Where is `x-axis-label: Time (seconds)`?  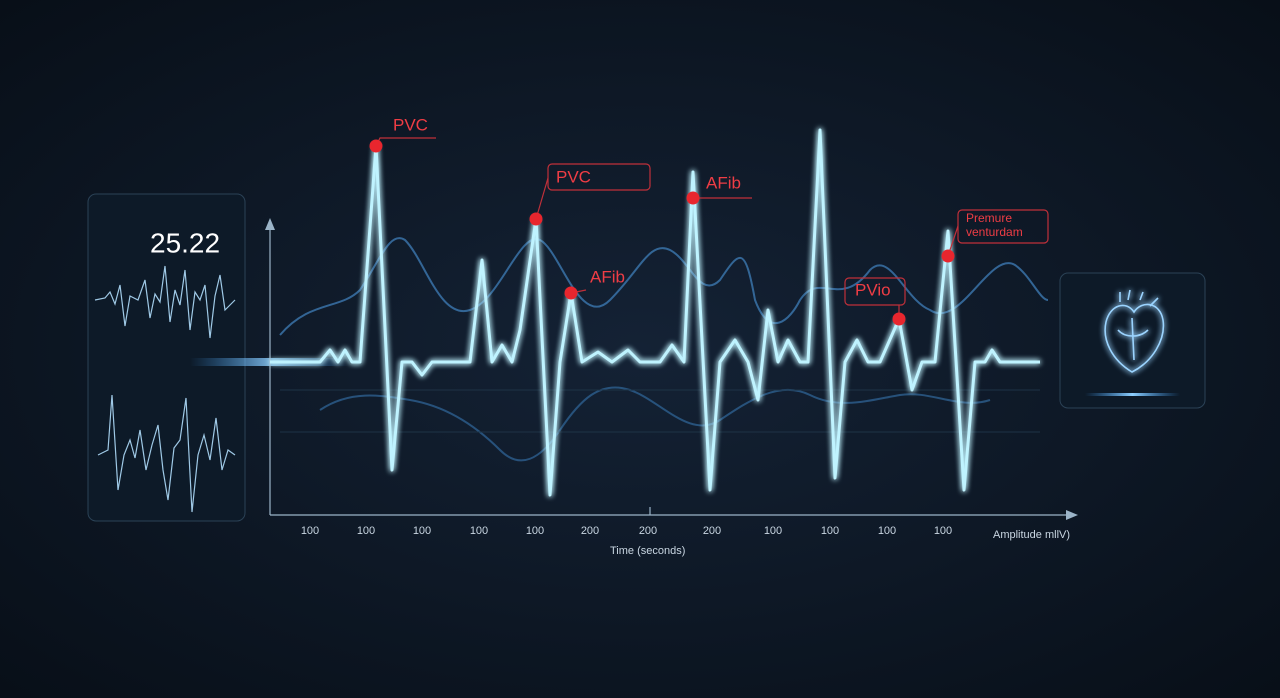 x-axis-label: Time (seconds) is located at coordinates (647, 551).